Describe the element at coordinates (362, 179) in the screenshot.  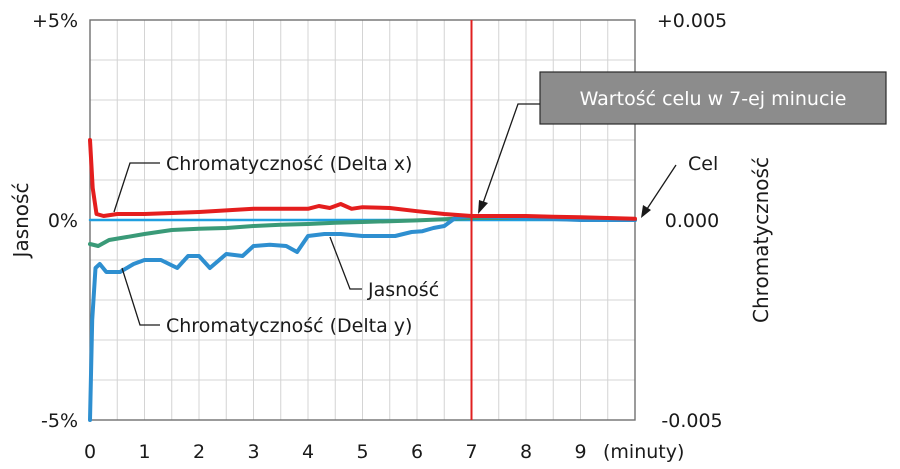
I see `delta-x-series-line` at that location.